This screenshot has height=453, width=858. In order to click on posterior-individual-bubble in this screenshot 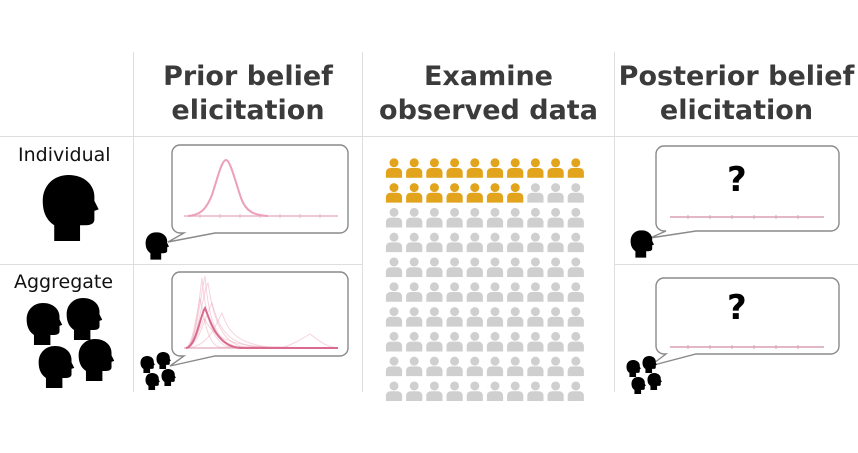, I will do `click(744, 192)`.